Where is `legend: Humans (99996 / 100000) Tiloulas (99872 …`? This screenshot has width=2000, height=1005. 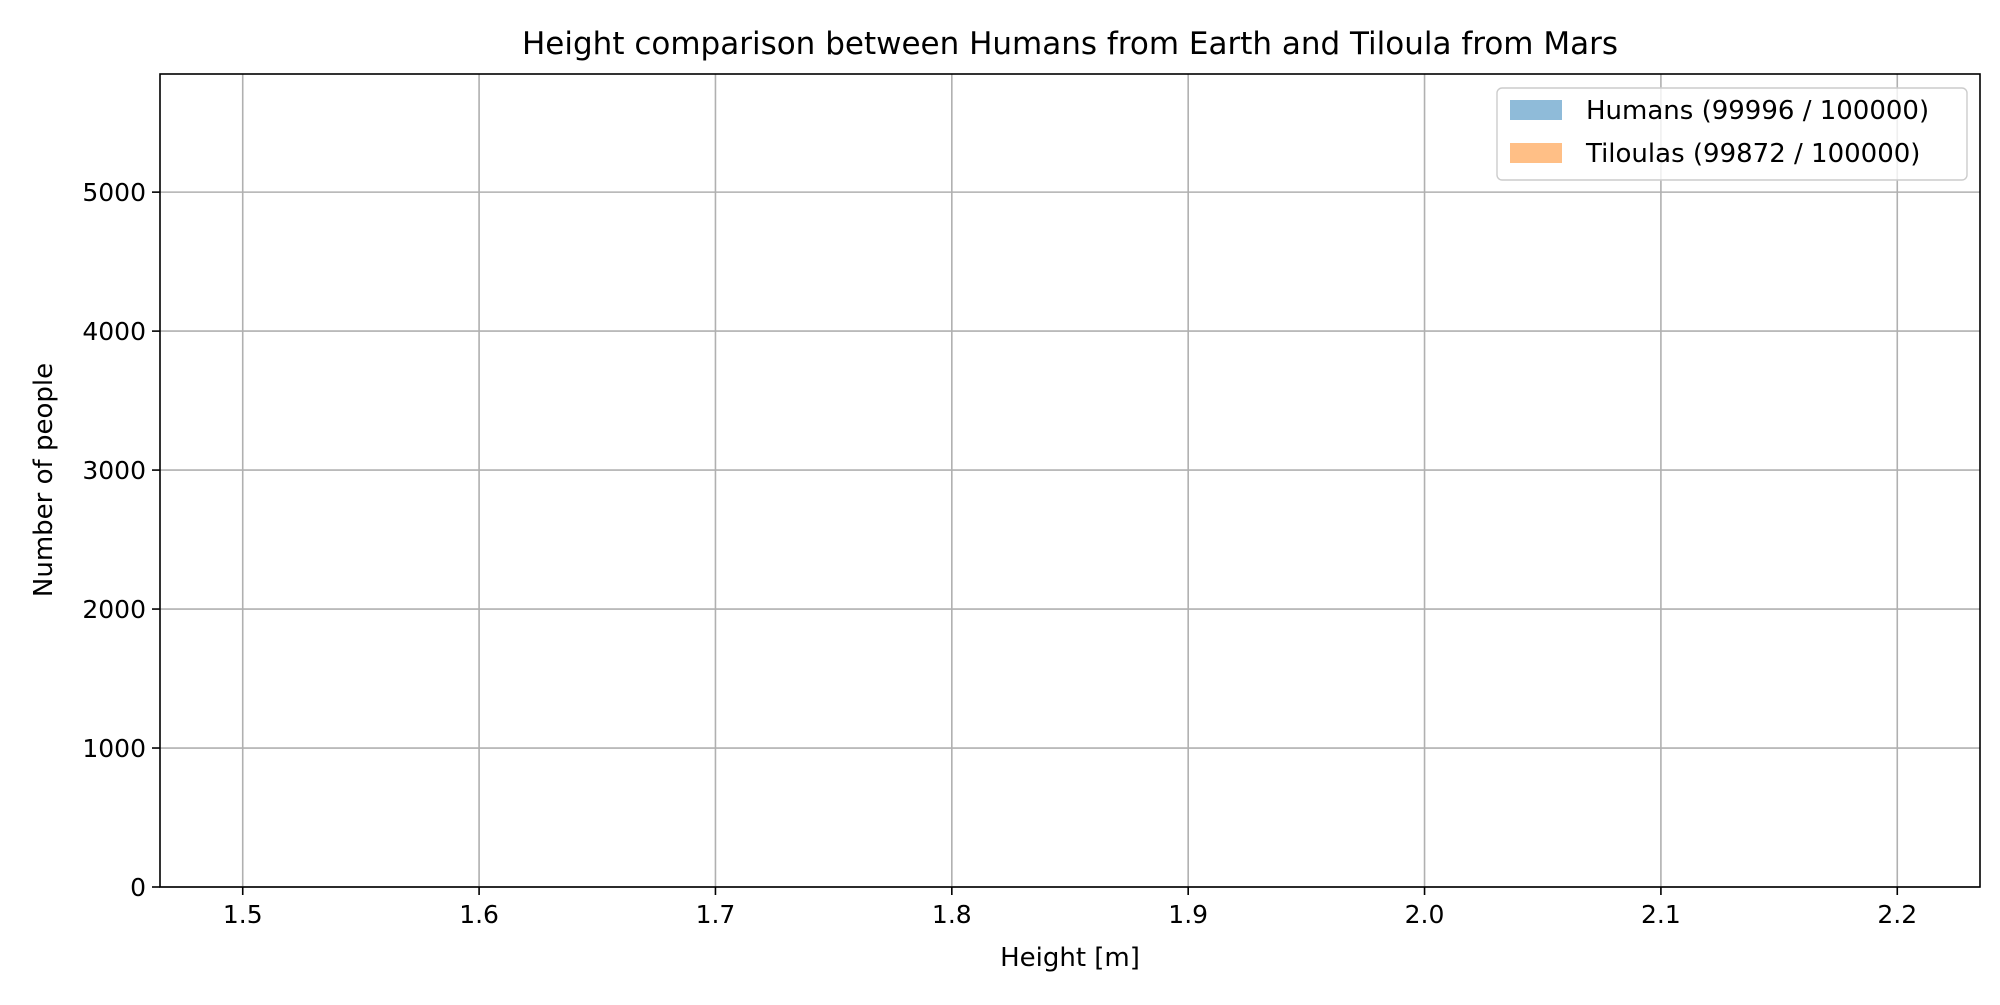 legend: Humans (99996 / 100000) Tiloulas (99872 … is located at coordinates (1732, 134).